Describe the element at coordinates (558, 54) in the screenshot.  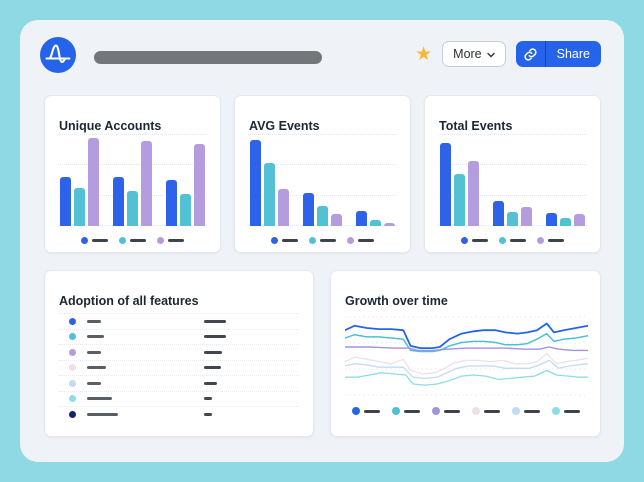
I see `share-button: Share` at that location.